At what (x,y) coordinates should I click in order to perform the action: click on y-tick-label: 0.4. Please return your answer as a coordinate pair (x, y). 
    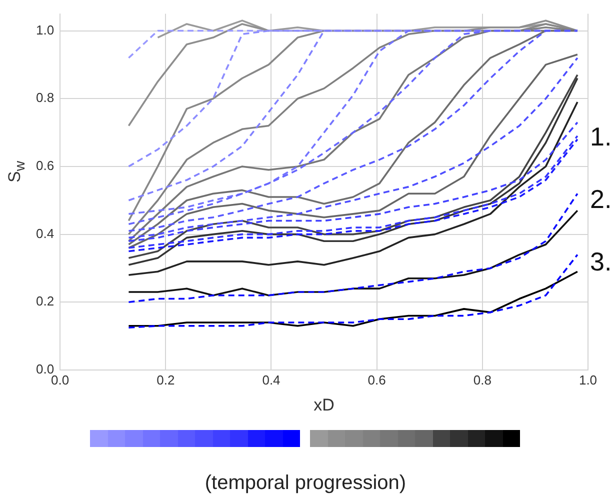
    Looking at the image, I should click on (45, 233).